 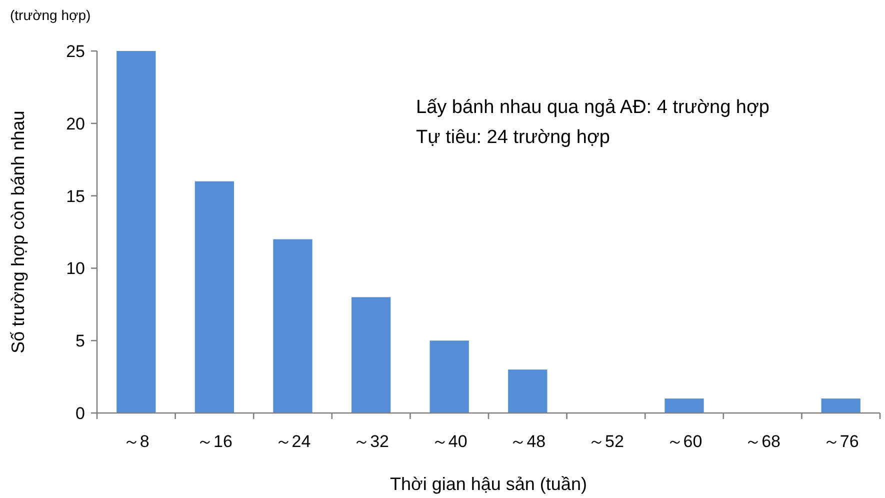 I want to click on x-tick-label: ～16, so click(x=214, y=441).